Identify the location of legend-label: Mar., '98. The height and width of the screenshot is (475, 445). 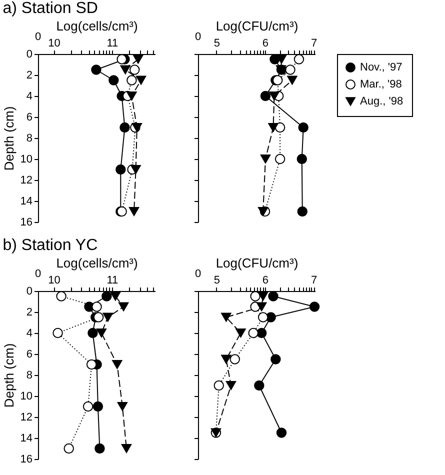
(381, 84).